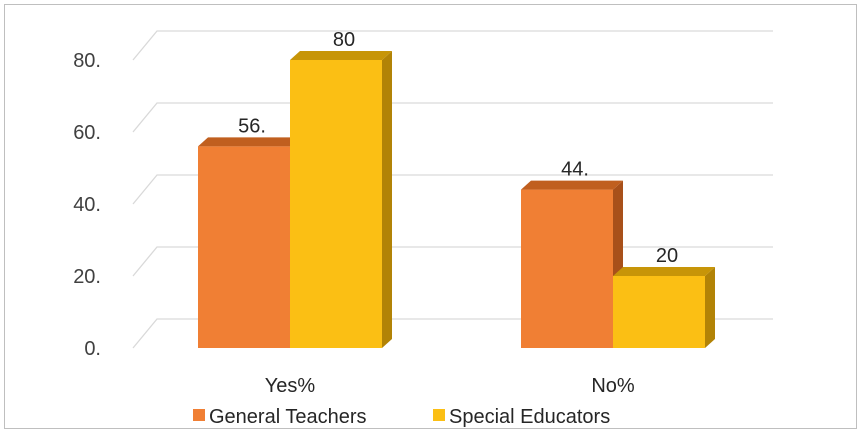 This screenshot has height=433, width=861. What do you see at coordinates (290, 386) in the screenshot?
I see `category-label-yes: Yes%` at bounding box center [290, 386].